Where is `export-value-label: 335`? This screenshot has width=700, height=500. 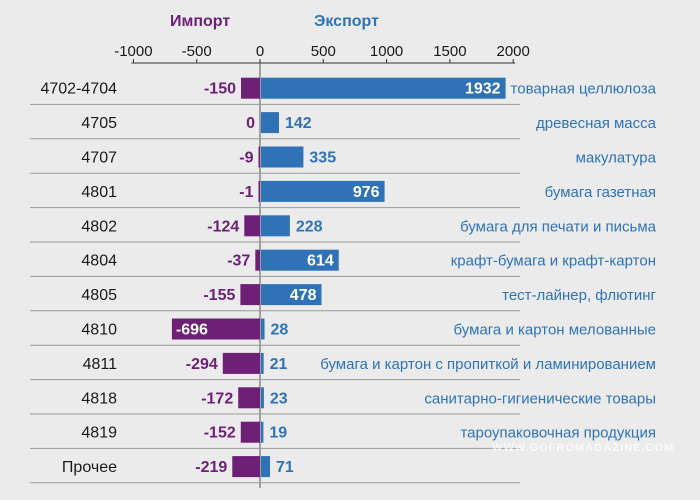 export-value-label: 335 is located at coordinates (322, 158).